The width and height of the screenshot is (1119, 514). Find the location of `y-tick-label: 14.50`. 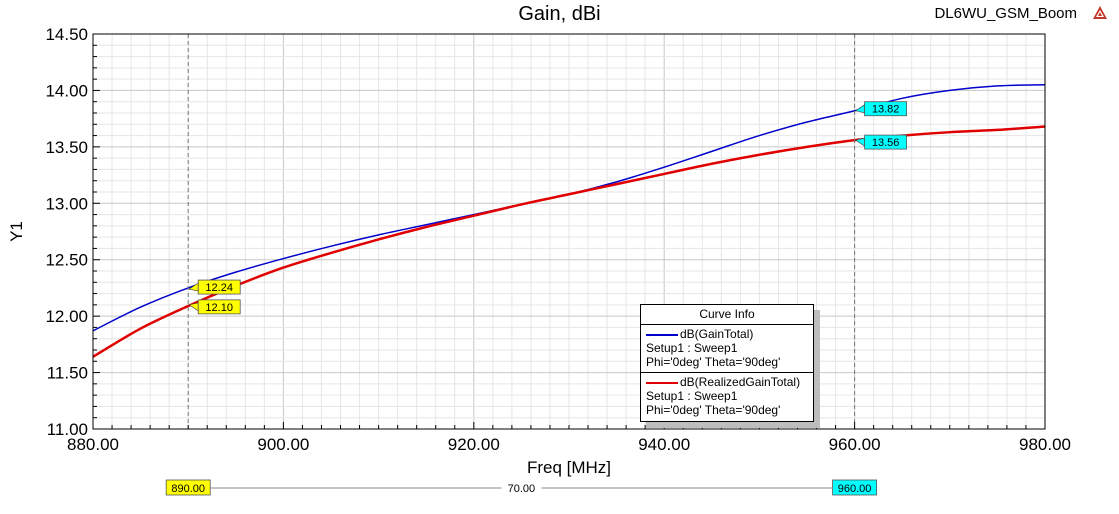

y-tick-label: 14.50 is located at coordinates (66, 34).